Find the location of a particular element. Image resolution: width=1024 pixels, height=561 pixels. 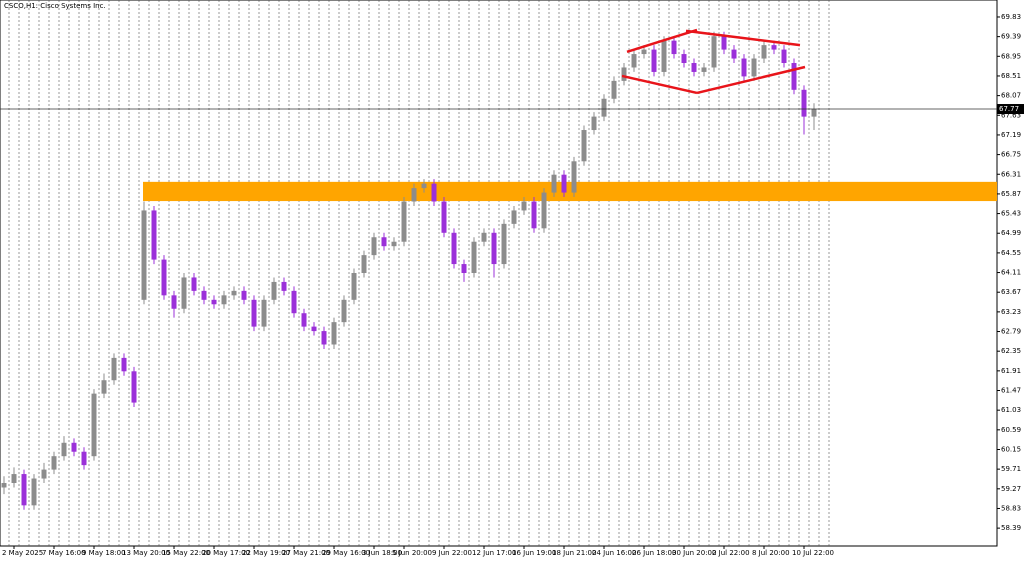

y-tick-label: 60.15 is located at coordinates (1011, 449).